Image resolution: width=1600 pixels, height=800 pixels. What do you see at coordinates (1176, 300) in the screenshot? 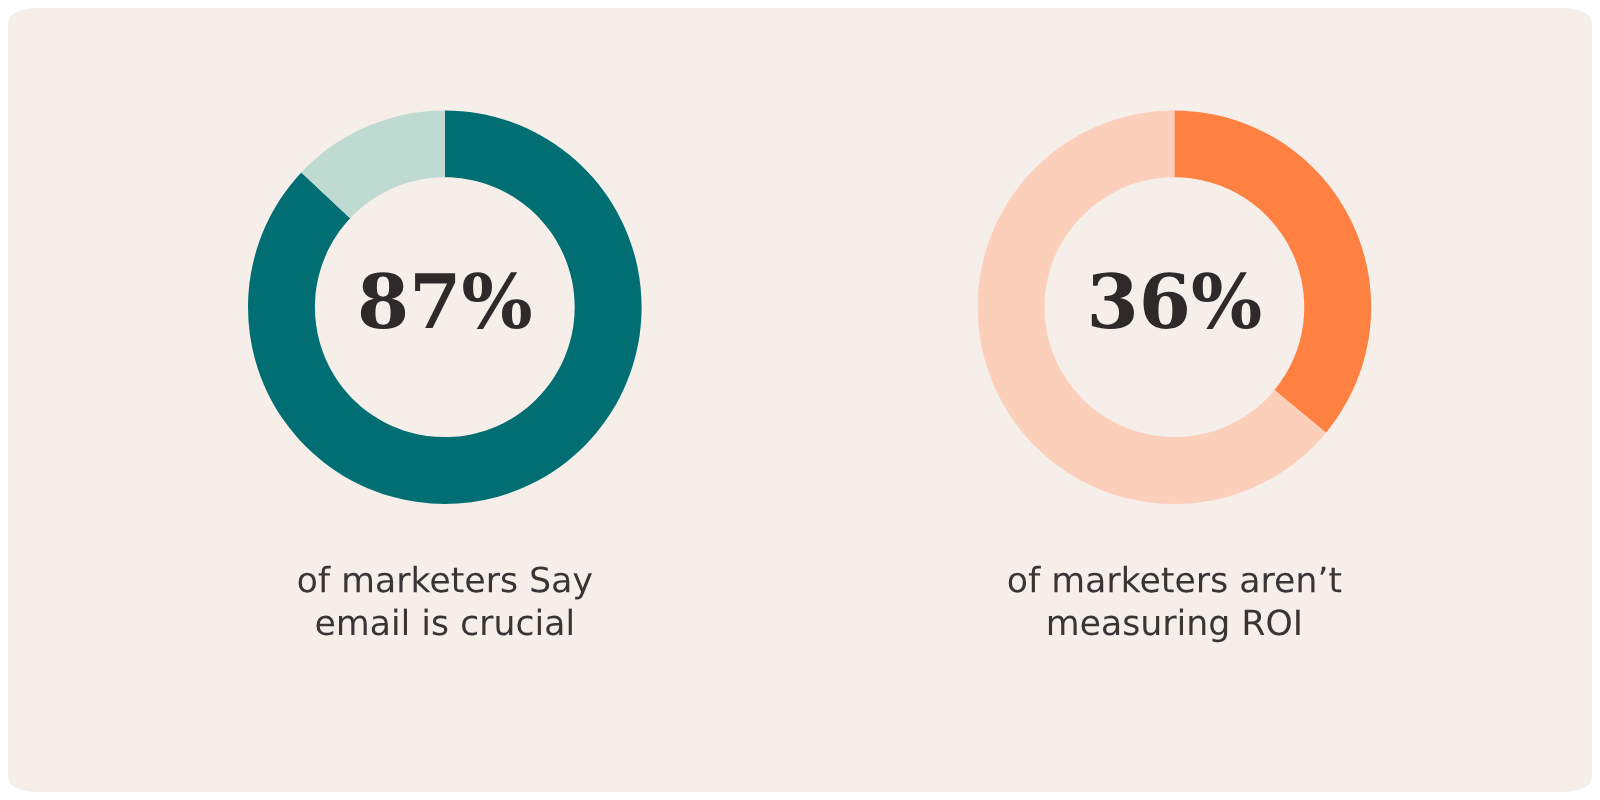
I see `data-label: 36%` at bounding box center [1176, 300].